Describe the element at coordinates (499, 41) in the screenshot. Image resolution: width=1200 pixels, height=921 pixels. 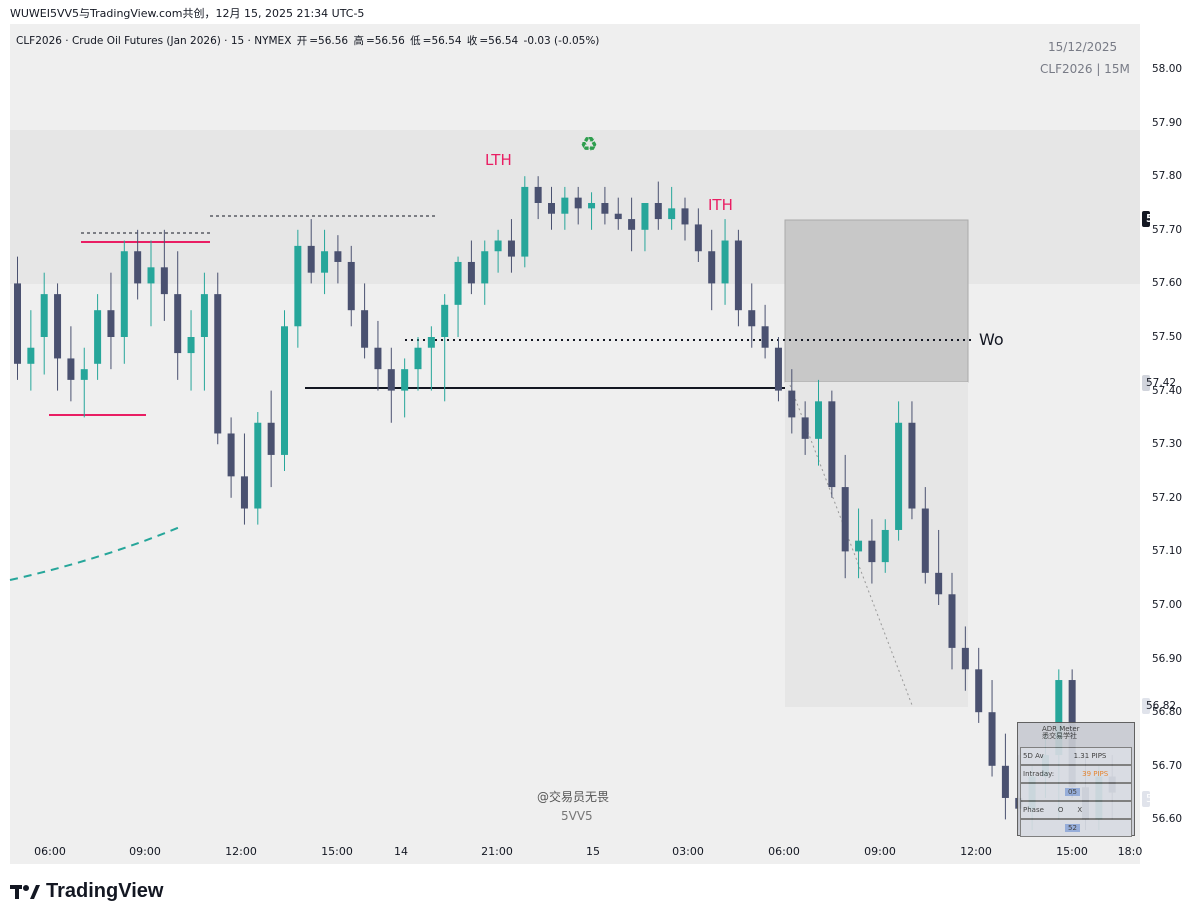
I see `close-value: =56.54` at that location.